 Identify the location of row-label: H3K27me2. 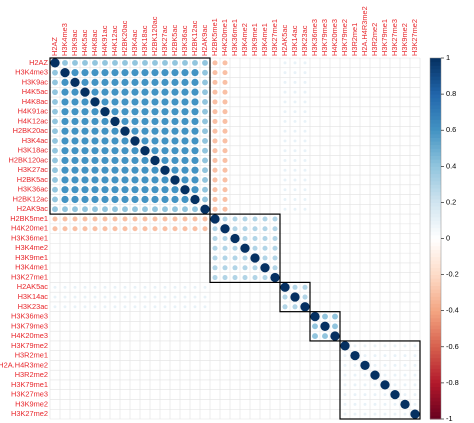
(29, 413).